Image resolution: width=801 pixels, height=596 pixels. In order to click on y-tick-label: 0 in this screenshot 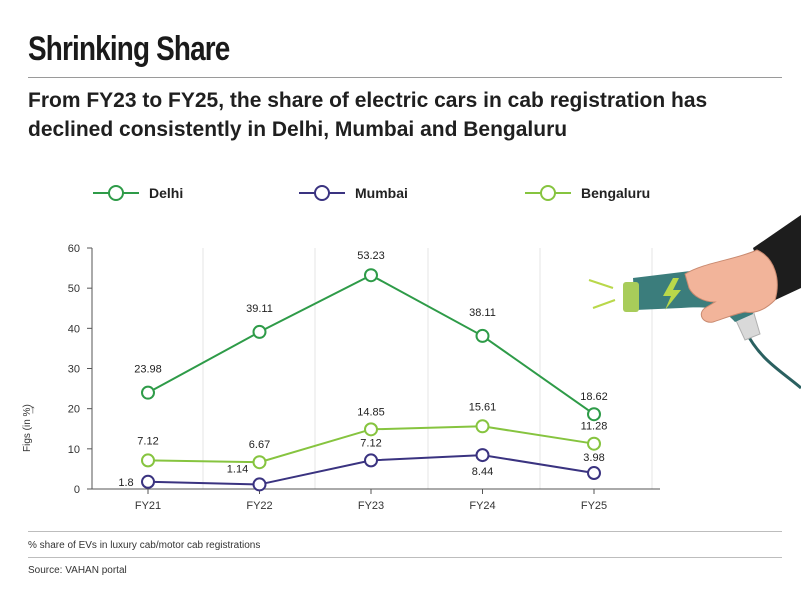, I will do `click(77, 490)`.